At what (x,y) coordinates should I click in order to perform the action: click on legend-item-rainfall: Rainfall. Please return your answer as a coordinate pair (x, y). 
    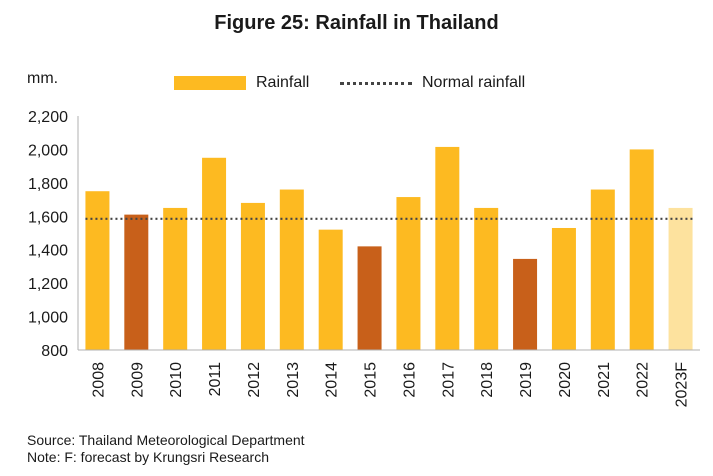
    Looking at the image, I should click on (241, 83).